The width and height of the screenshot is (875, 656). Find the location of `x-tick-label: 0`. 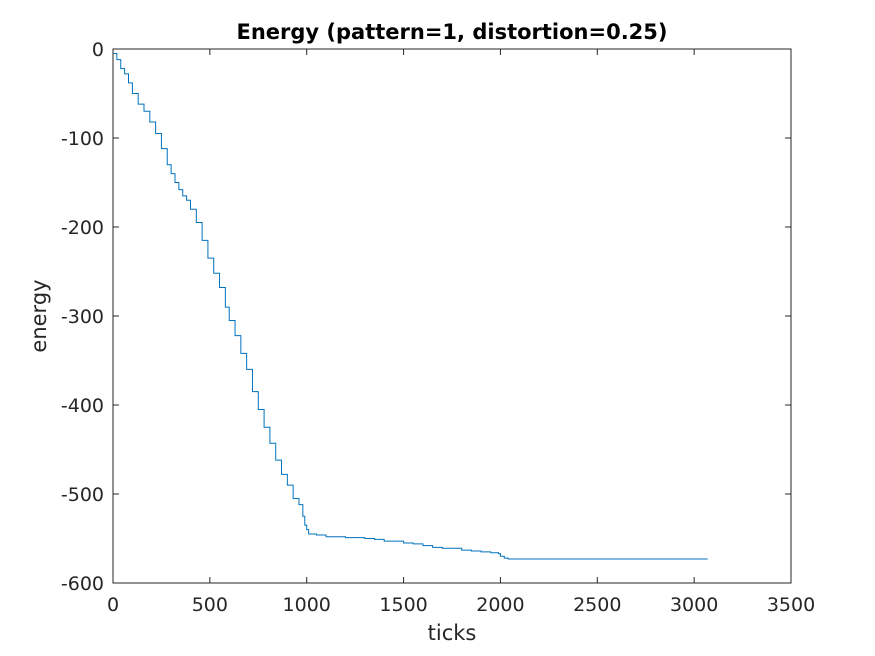

x-tick-label: 0 is located at coordinates (113, 605).